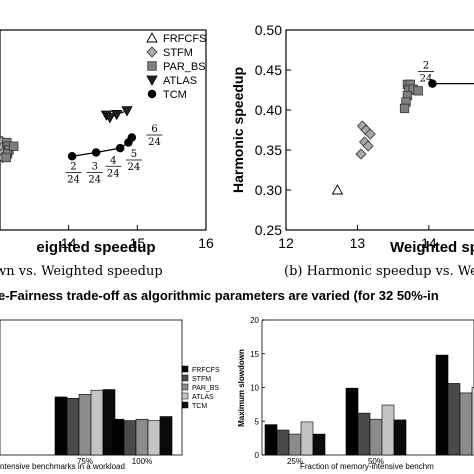 The image size is (474, 474). I want to click on top-right-x-tick-label: 12, so click(286, 243).